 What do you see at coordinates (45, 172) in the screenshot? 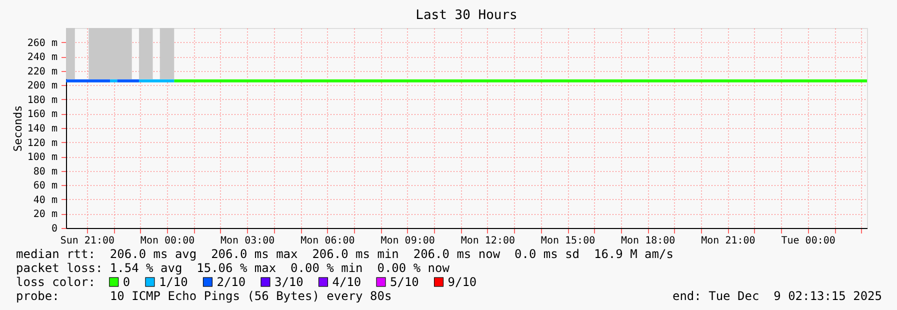
I see `y-tick-label: 80 m` at bounding box center [45, 172].